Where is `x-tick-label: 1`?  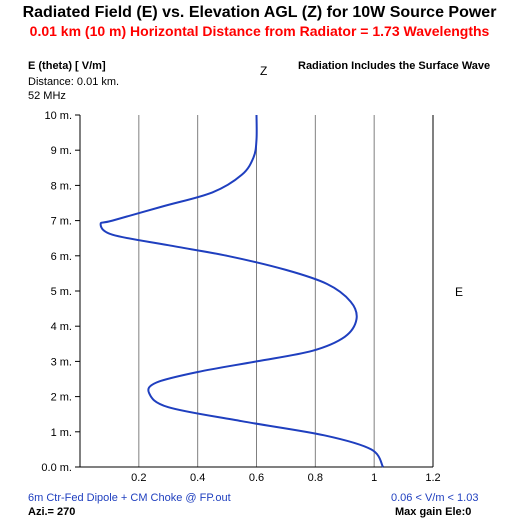 x-tick-label: 1 is located at coordinates (374, 478).